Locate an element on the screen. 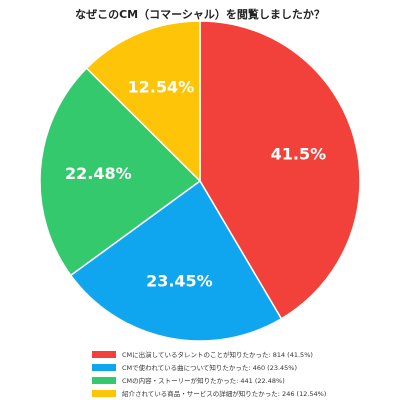 This screenshot has height=400, width=400. chart-title: なぜこのCM（コマーシャル）を閲覧しましたか？ is located at coordinates (200, 14).